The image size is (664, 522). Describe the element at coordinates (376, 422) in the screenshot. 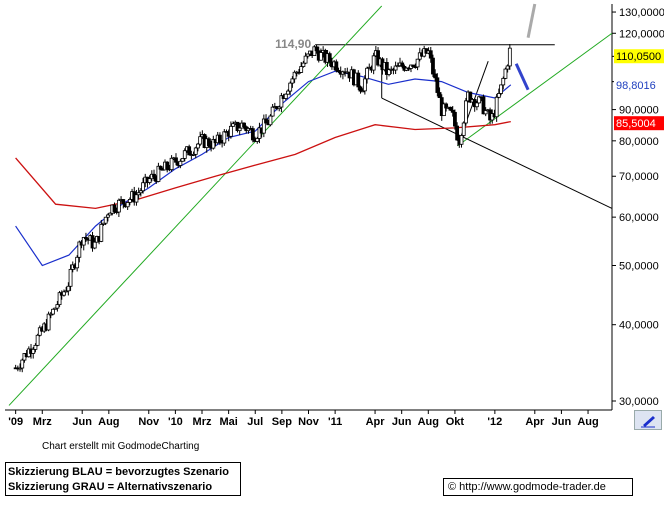

I see `x-tick-label: Apr` at that location.